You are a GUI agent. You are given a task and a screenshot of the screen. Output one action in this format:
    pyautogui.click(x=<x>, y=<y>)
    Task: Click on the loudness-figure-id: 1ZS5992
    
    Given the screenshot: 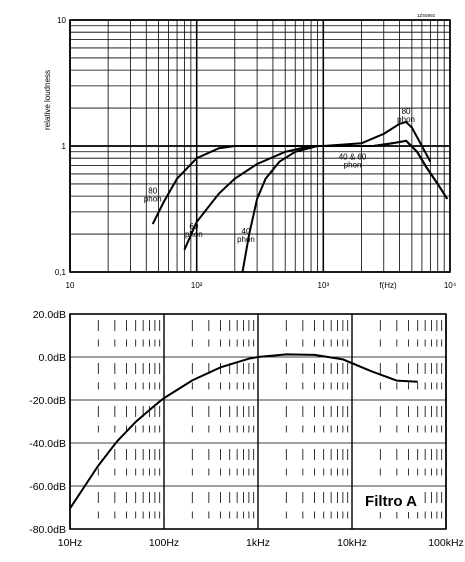 What is the action you would take?
    pyautogui.click(x=426, y=15)
    